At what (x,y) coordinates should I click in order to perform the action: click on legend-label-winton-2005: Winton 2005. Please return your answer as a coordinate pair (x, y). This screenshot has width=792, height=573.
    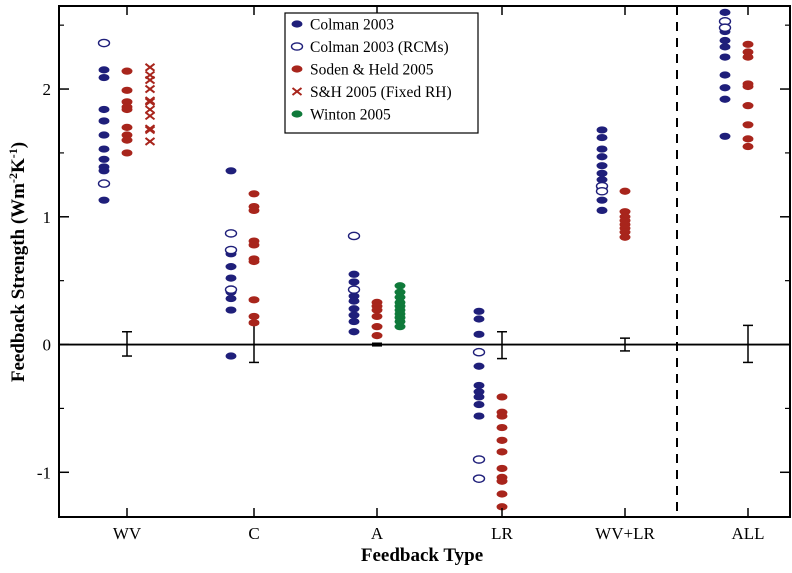
    Looking at the image, I should click on (350, 115).